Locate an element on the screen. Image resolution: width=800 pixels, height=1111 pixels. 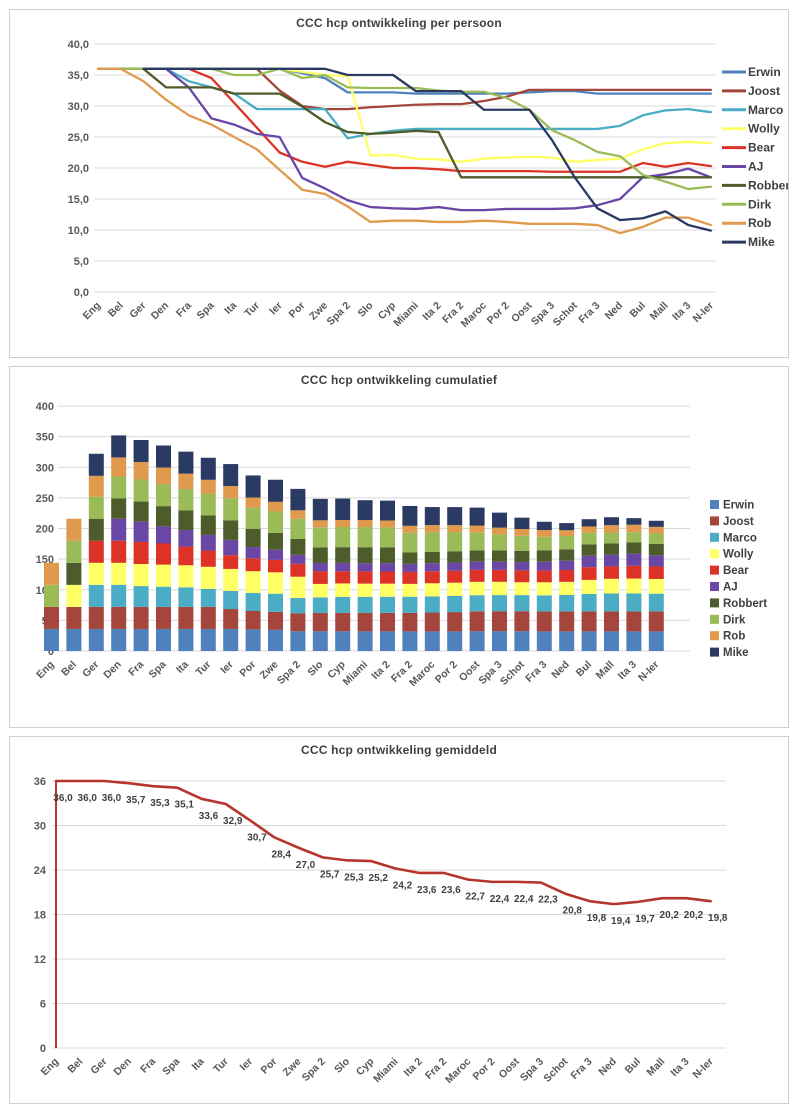
x-tick-label: Ger is located at coordinates (90, 669).